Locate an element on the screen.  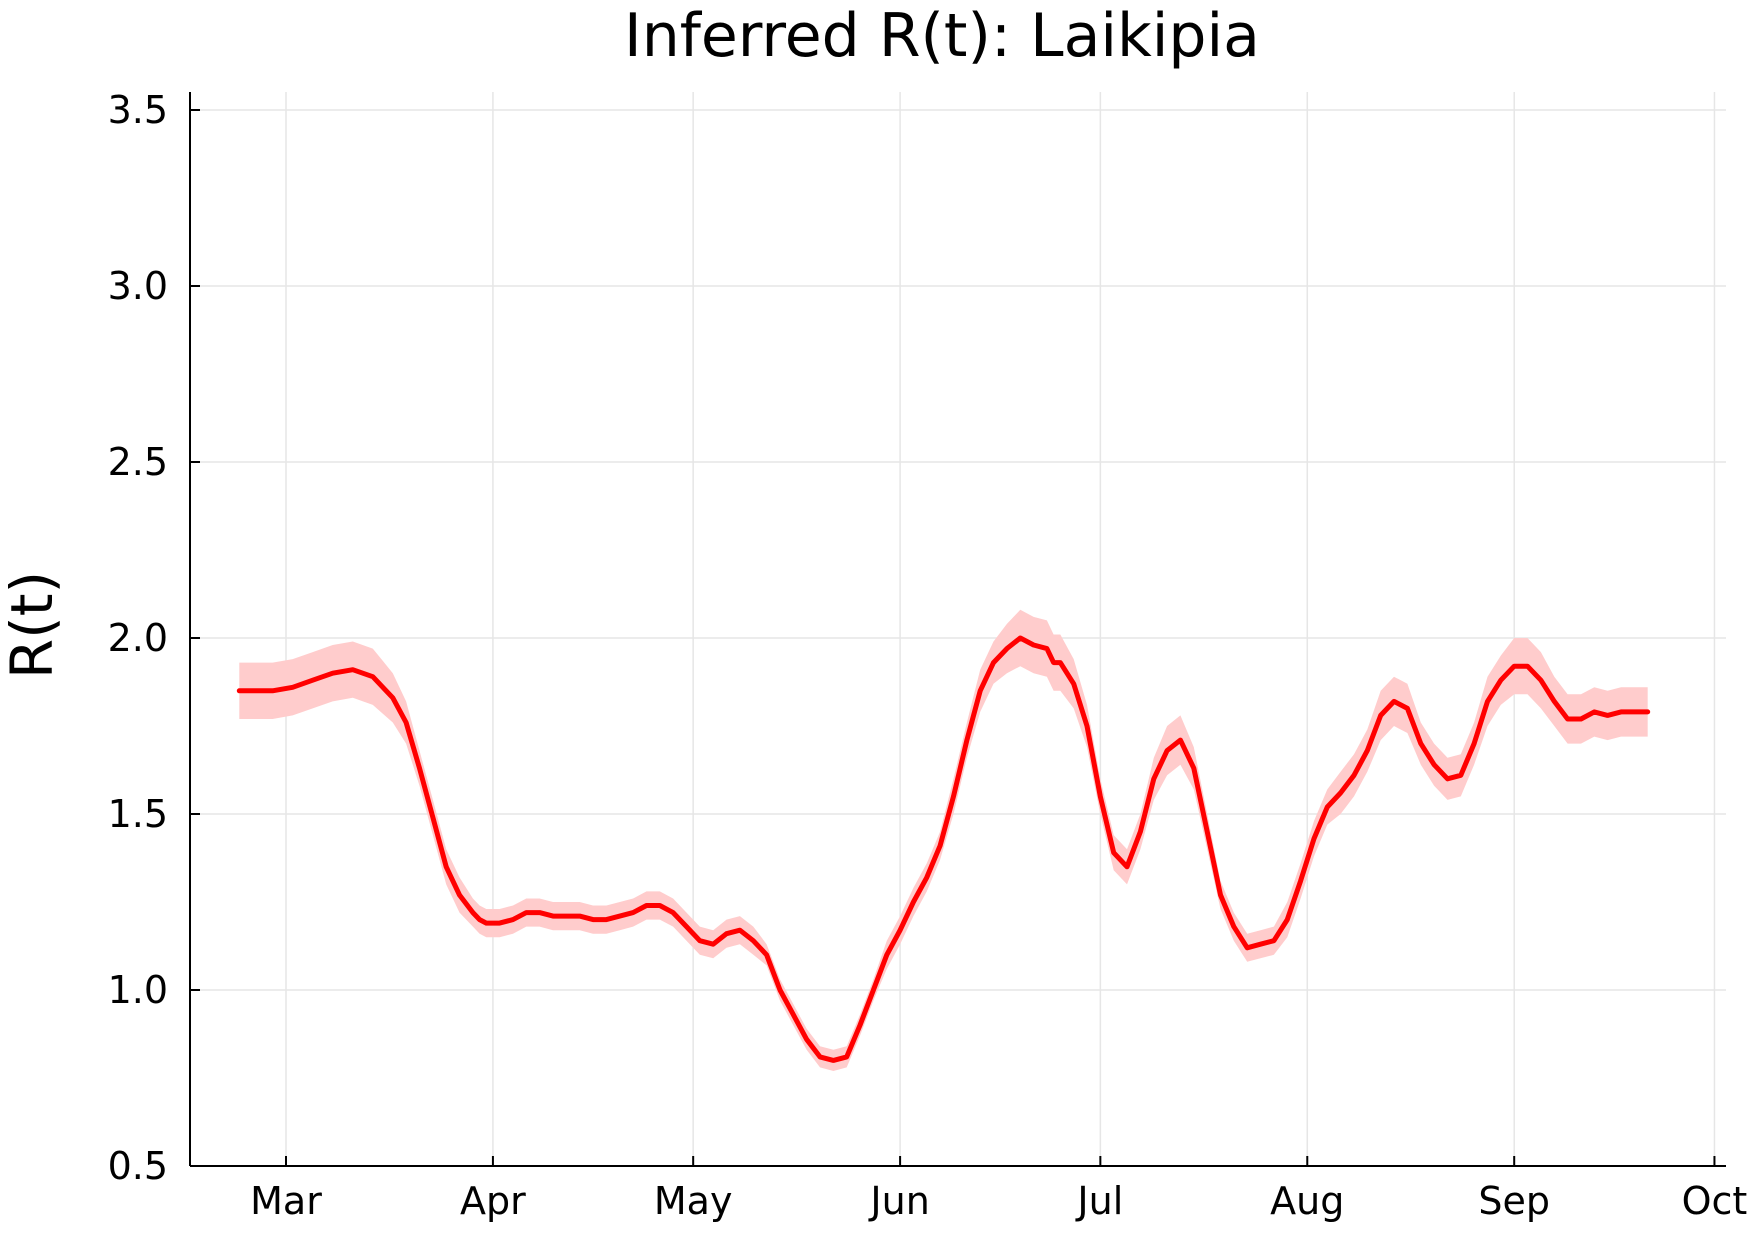
x-tick-label-mar: Mar is located at coordinates (286, 1201).